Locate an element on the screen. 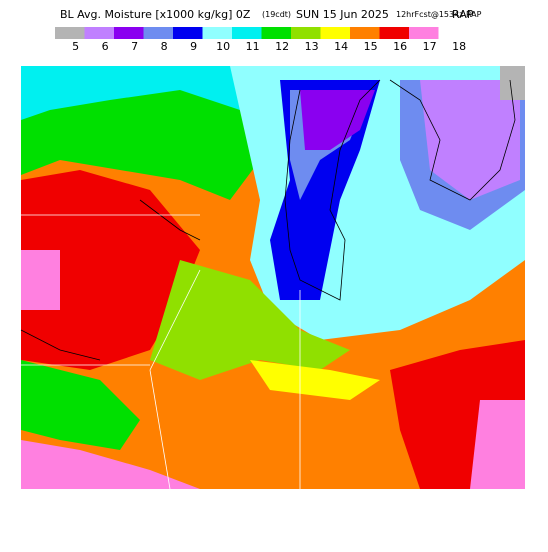  colorbar-label: 10 is located at coordinates (223, 46).